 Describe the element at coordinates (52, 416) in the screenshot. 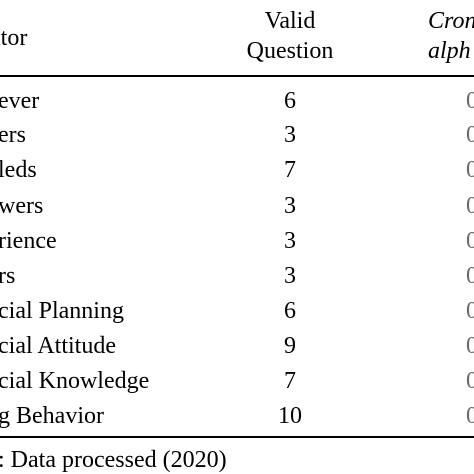

I see `row-indicator: g Behavior` at that location.